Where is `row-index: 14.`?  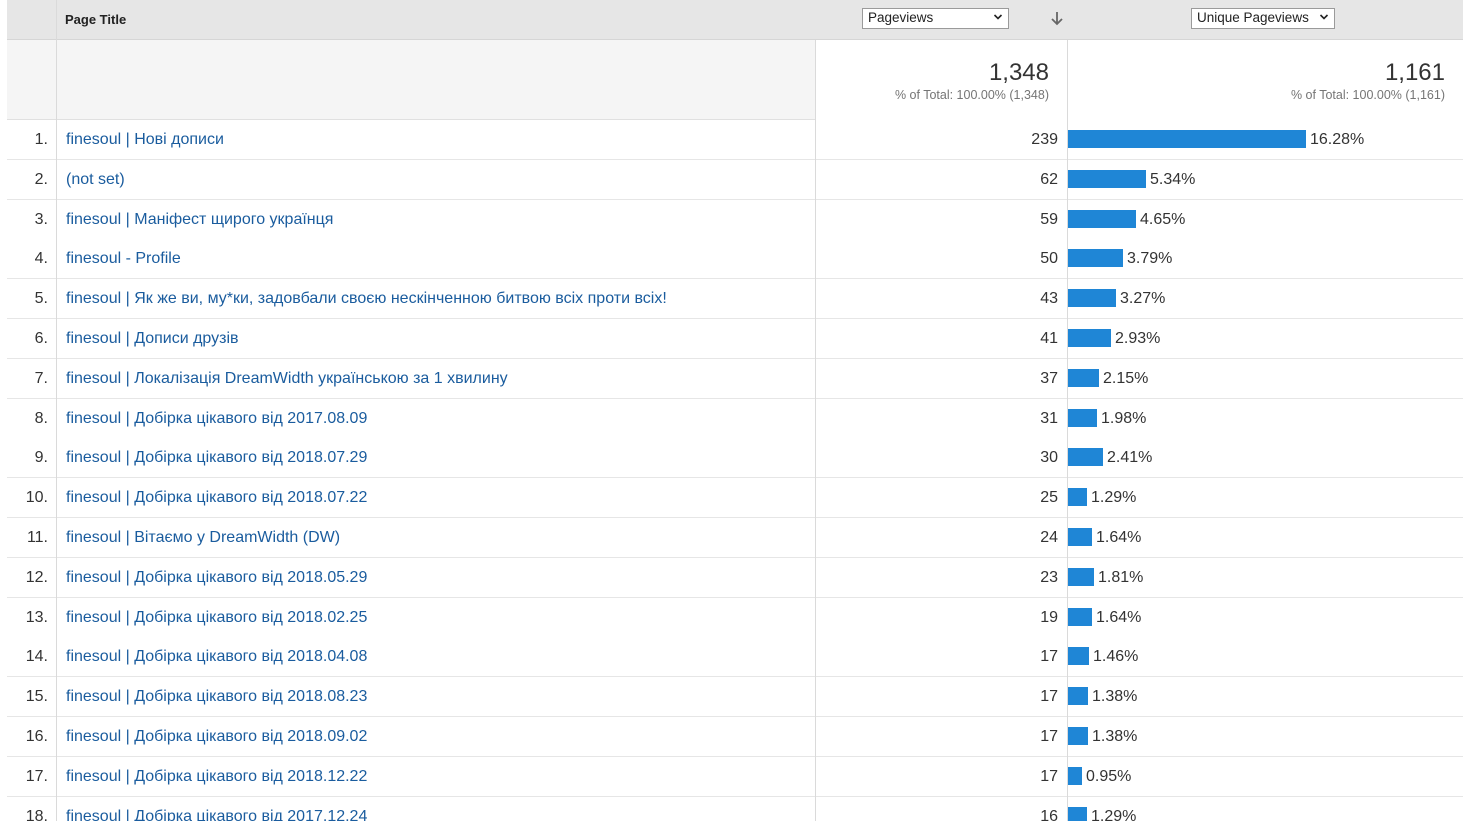
row-index: 14. is located at coordinates (36, 657).